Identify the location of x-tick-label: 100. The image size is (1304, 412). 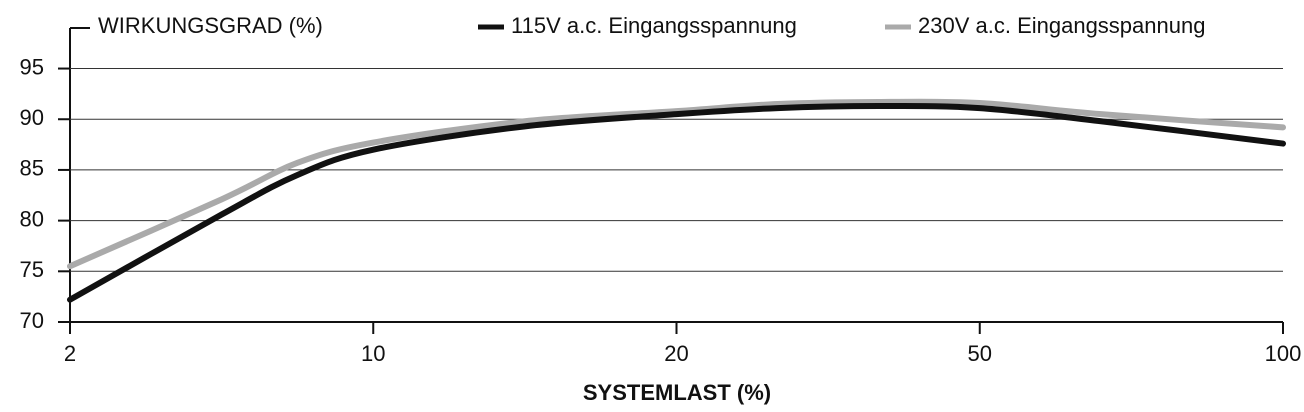
(1283, 353).